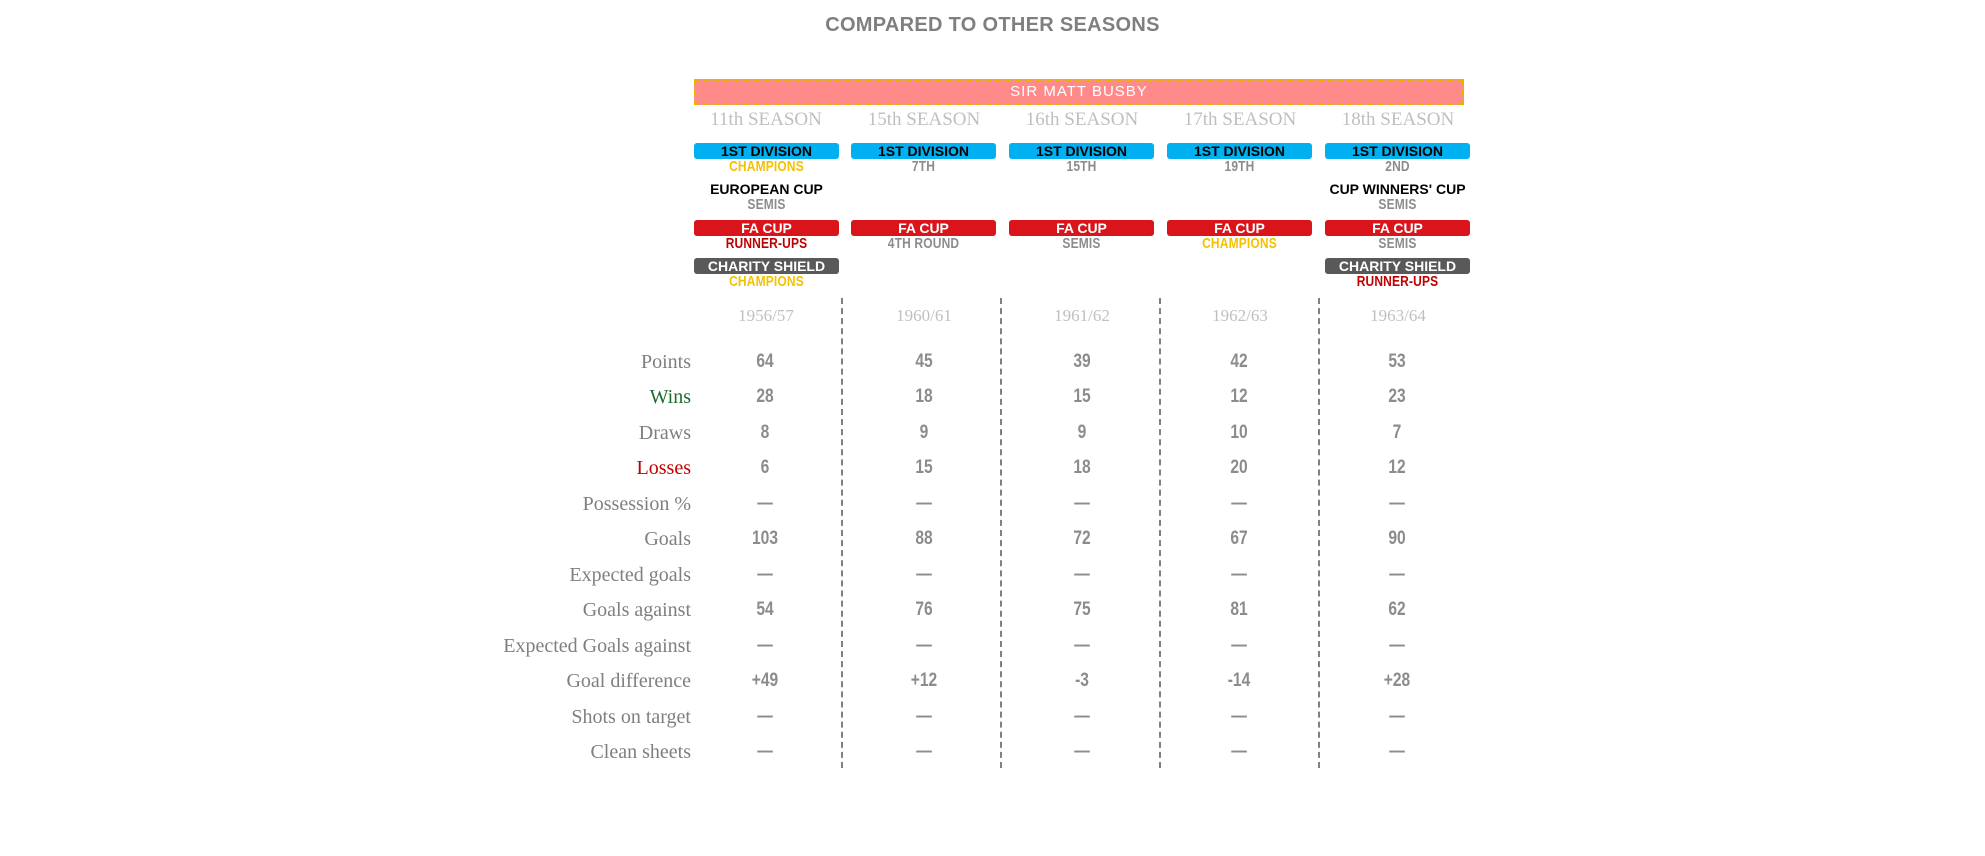 The image size is (1985, 856). What do you see at coordinates (1397, 281) in the screenshot?
I see `shield-result: RUNNER-UPS` at bounding box center [1397, 281].